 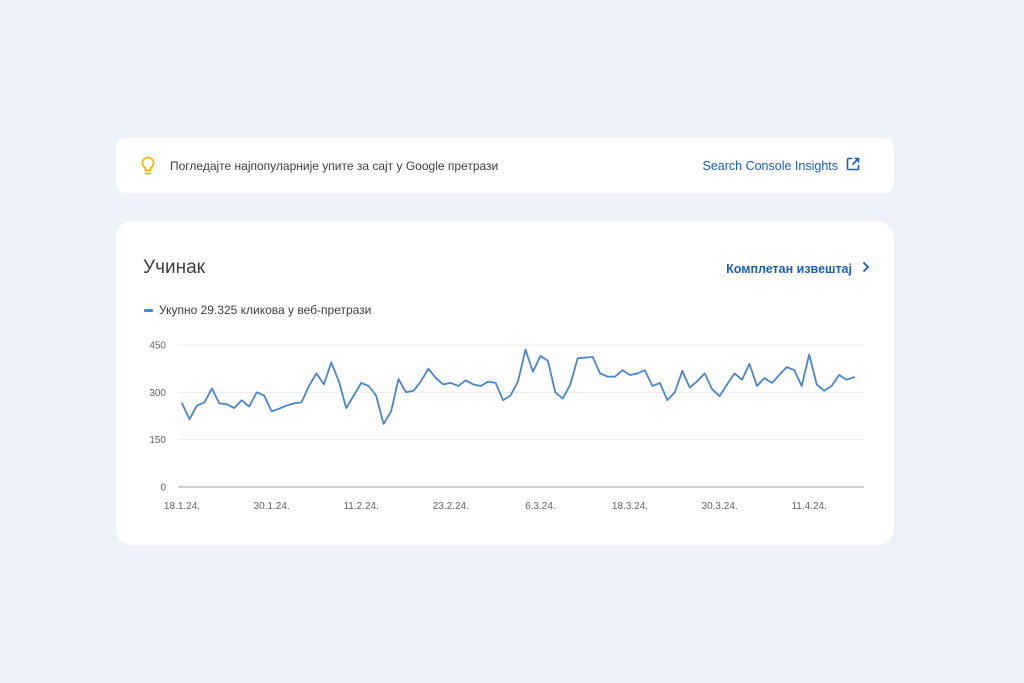 What do you see at coordinates (540, 506) in the screenshot?
I see `x-tick-label: 6.3.24.` at bounding box center [540, 506].